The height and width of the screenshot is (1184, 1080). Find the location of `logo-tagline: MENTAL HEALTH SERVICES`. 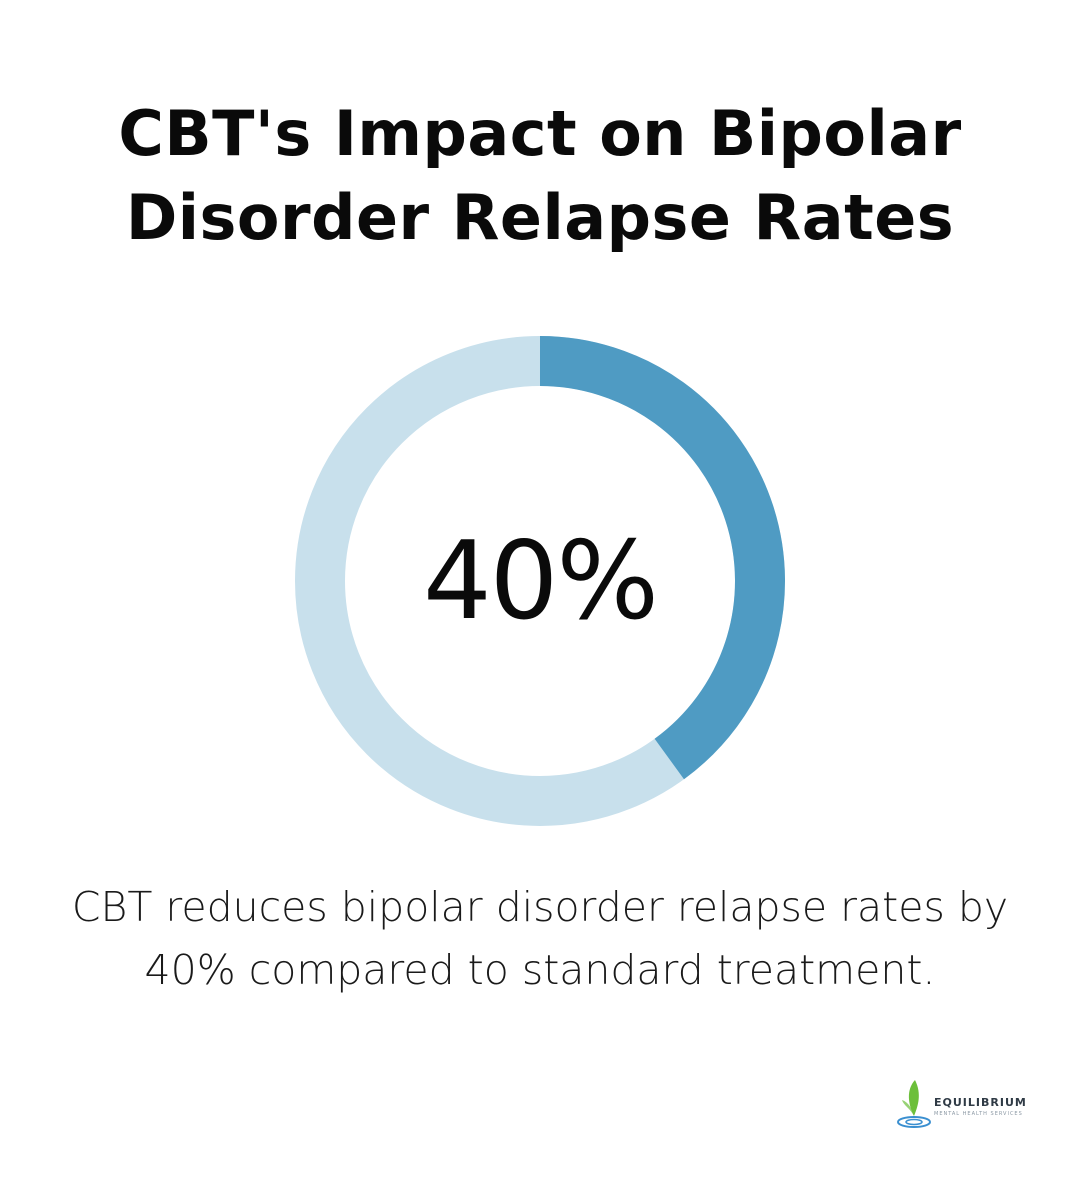

logo-tagline: MENTAL HEALTH SERVICES is located at coordinates (978, 1114).